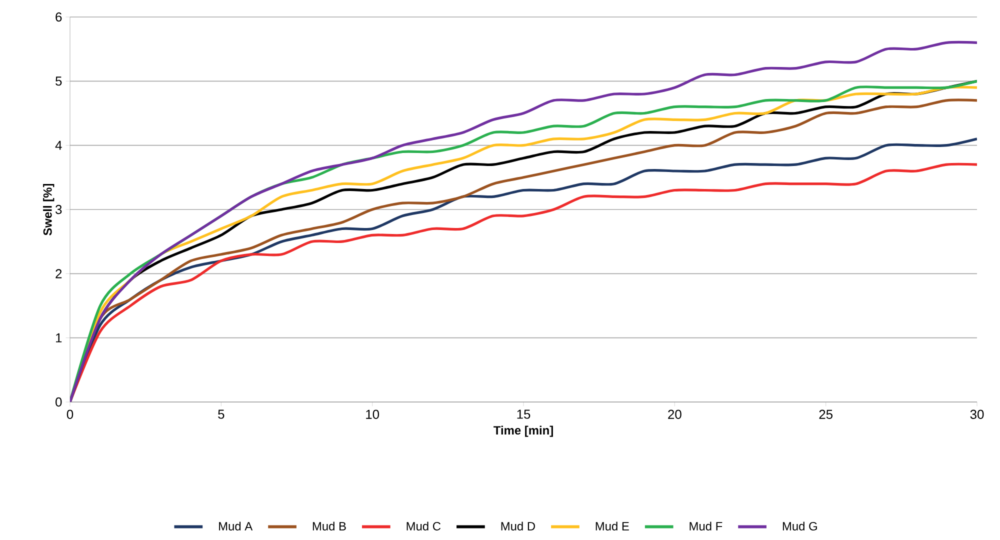  Describe the element at coordinates (59, 337) in the screenshot. I see `y-tick-label: 1` at that location.